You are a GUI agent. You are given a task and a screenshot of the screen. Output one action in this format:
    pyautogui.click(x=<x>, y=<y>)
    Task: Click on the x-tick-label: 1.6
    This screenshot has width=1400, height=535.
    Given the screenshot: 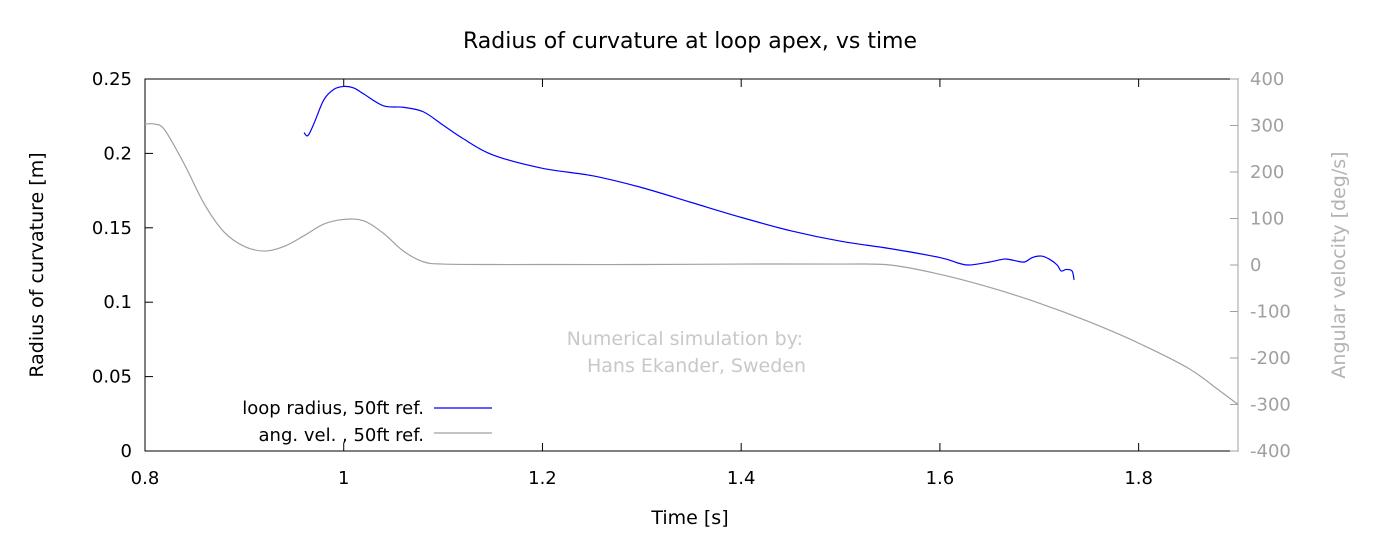 What is the action you would take?
    pyautogui.click(x=940, y=478)
    